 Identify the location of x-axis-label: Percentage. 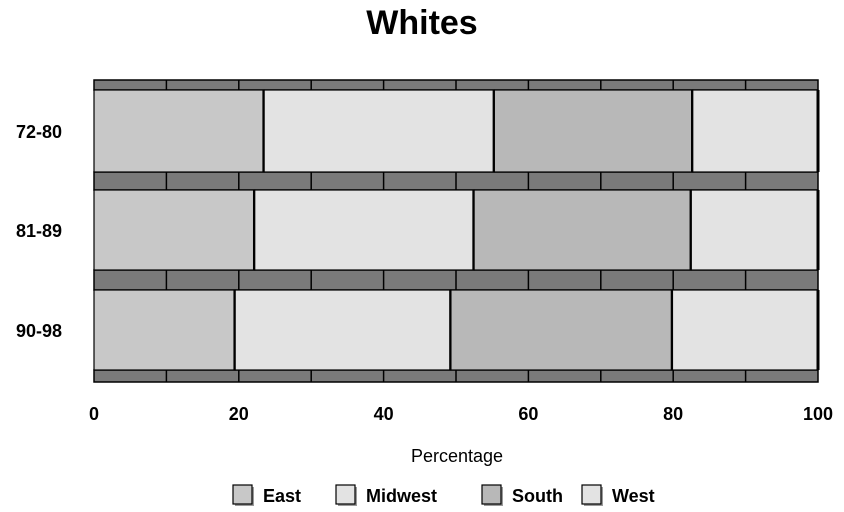
(457, 456).